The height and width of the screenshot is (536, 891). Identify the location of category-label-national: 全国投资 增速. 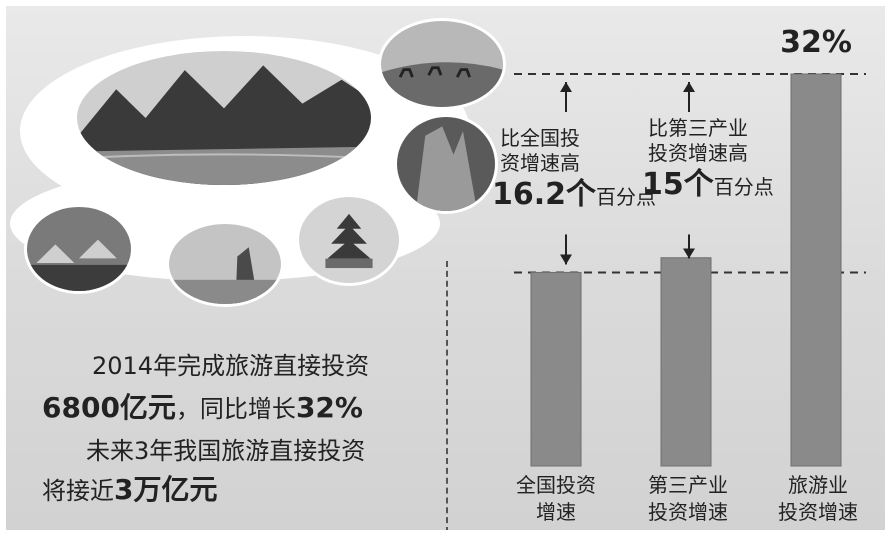
(556, 498).